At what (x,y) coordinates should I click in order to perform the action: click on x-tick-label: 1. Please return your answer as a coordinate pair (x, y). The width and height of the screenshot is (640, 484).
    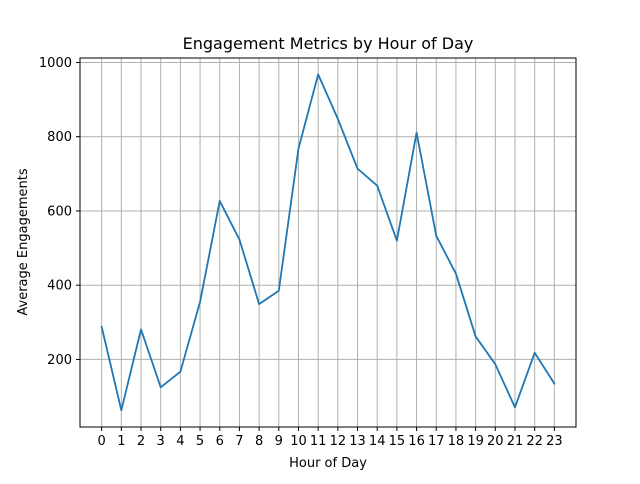
    Looking at the image, I should click on (121, 441).